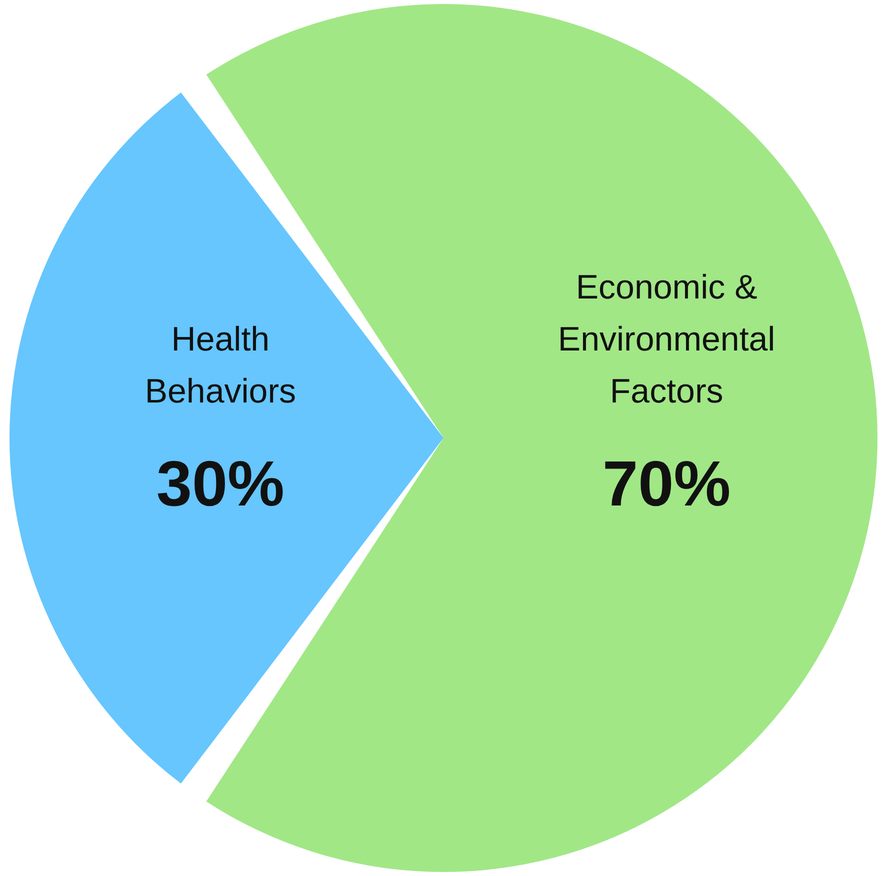 The height and width of the screenshot is (876, 887). Describe the element at coordinates (667, 339) in the screenshot. I see `slice-label: Economic & Environmental Factors` at that location.